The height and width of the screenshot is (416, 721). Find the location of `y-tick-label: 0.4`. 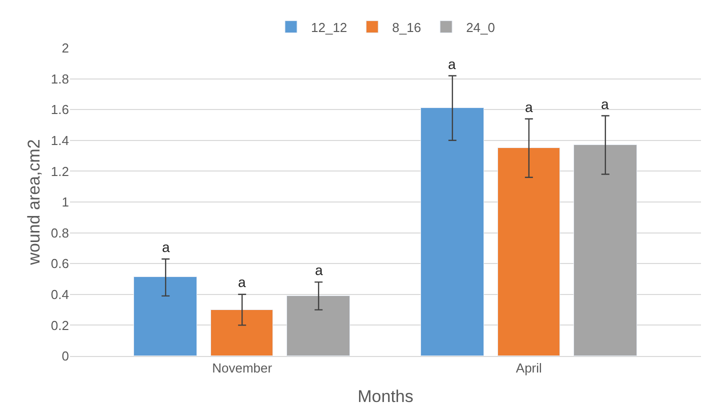

y-tick-label: 0.4 is located at coordinates (59, 294).